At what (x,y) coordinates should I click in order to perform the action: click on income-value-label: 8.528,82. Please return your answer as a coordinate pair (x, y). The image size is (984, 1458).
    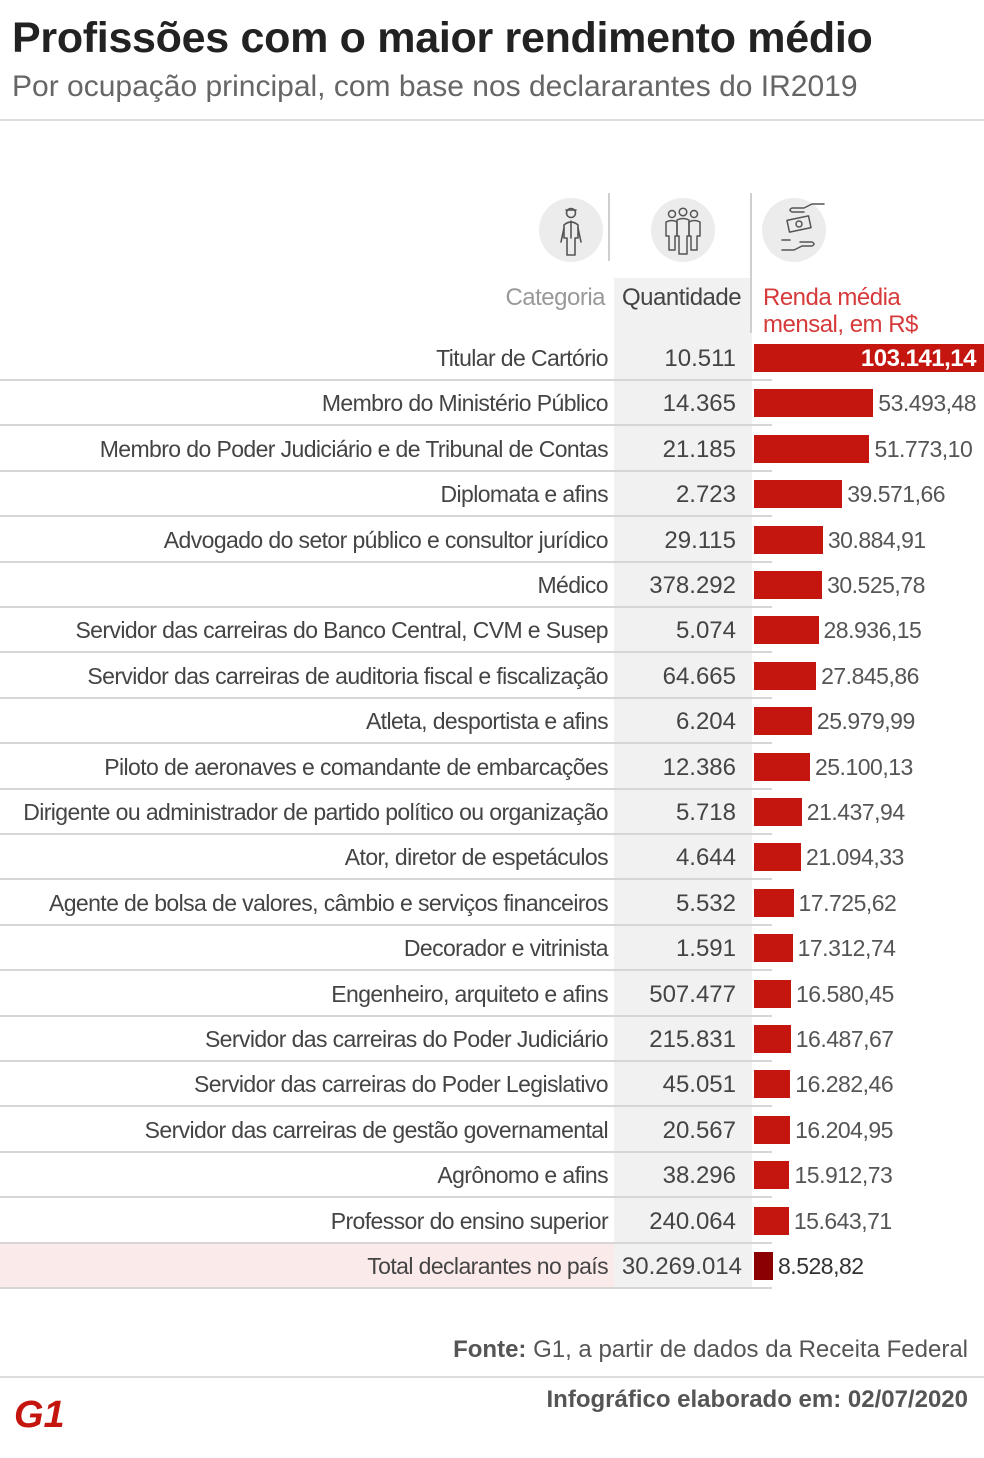
    Looking at the image, I should click on (821, 1266).